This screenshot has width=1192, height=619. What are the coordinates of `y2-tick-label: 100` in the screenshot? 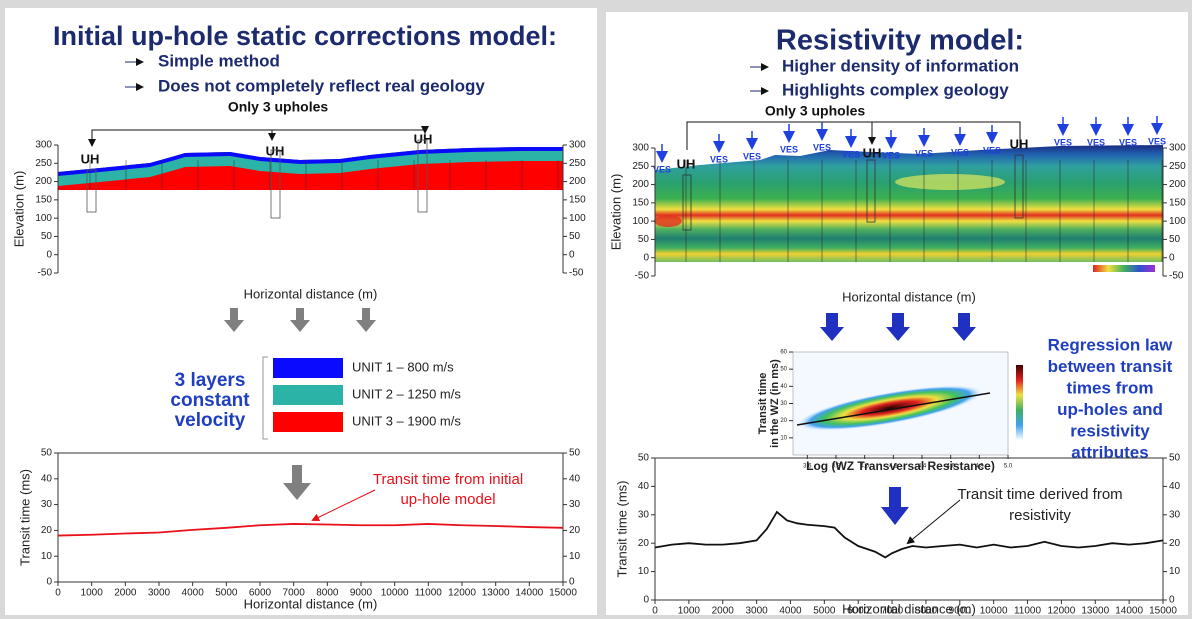 It's located at (577, 218).